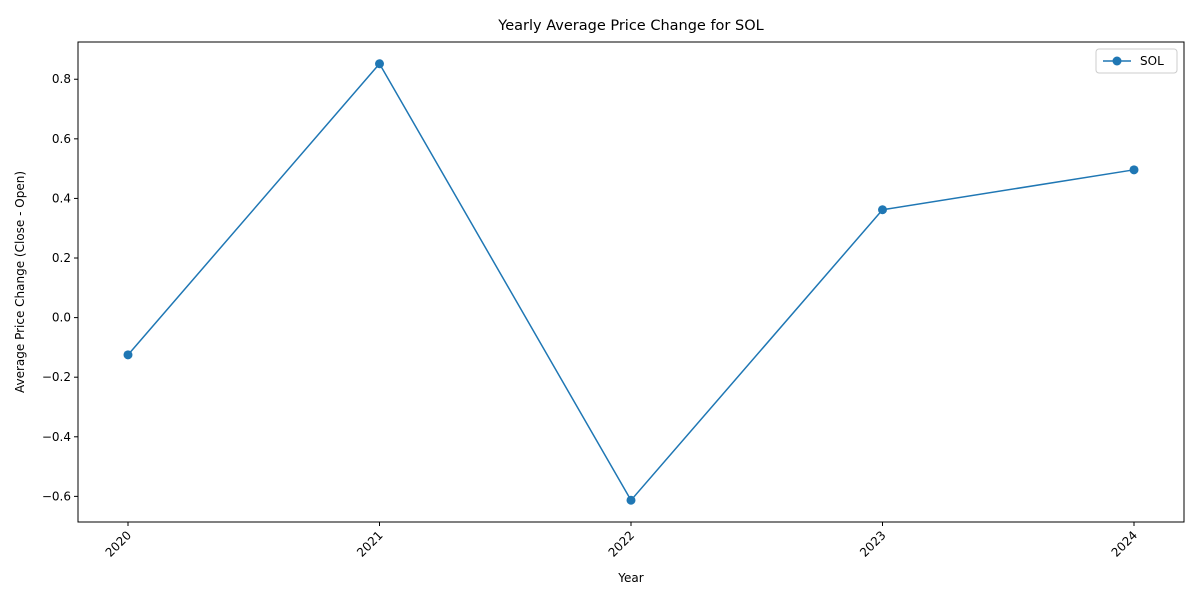 The image size is (1200, 600). Describe the element at coordinates (882, 210) in the screenshot. I see `data-point-2023` at that location.